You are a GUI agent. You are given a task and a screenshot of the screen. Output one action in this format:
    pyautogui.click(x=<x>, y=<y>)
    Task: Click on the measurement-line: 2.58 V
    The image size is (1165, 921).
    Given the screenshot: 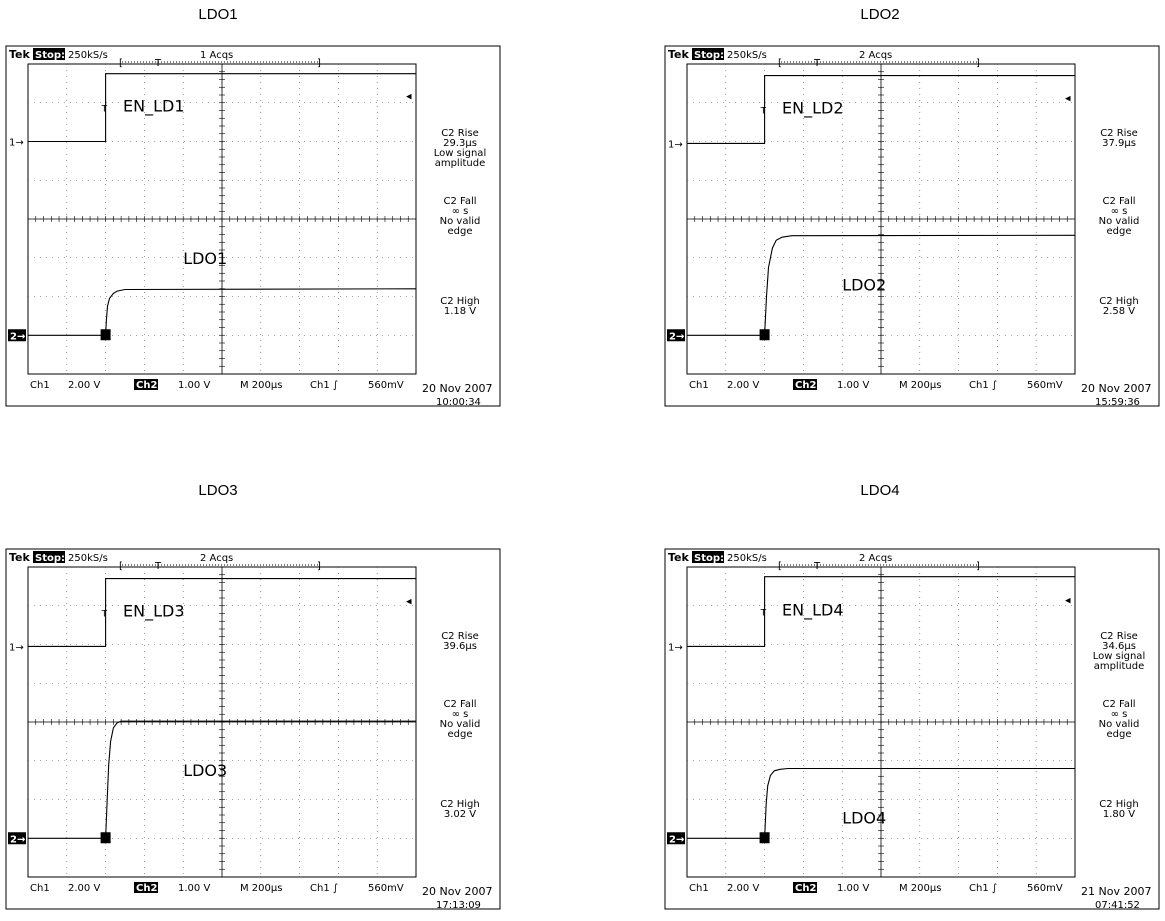 What is the action you would take?
    pyautogui.click(x=1119, y=311)
    